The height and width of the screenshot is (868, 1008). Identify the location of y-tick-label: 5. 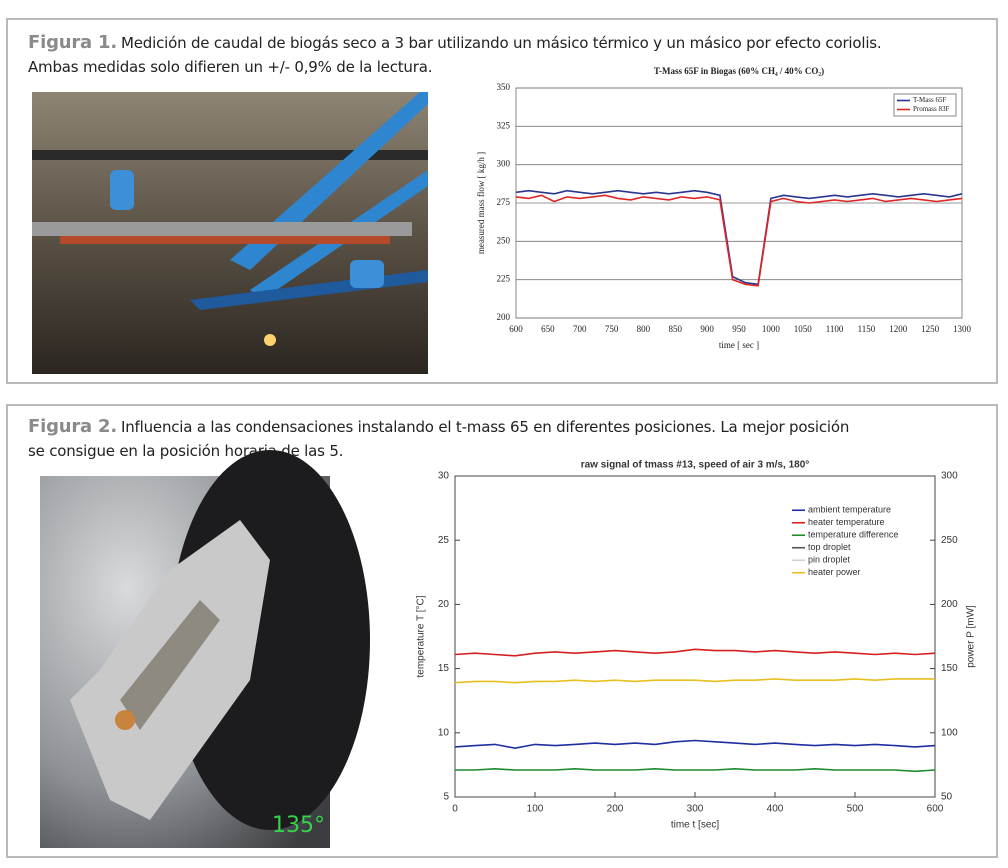
(446, 797).